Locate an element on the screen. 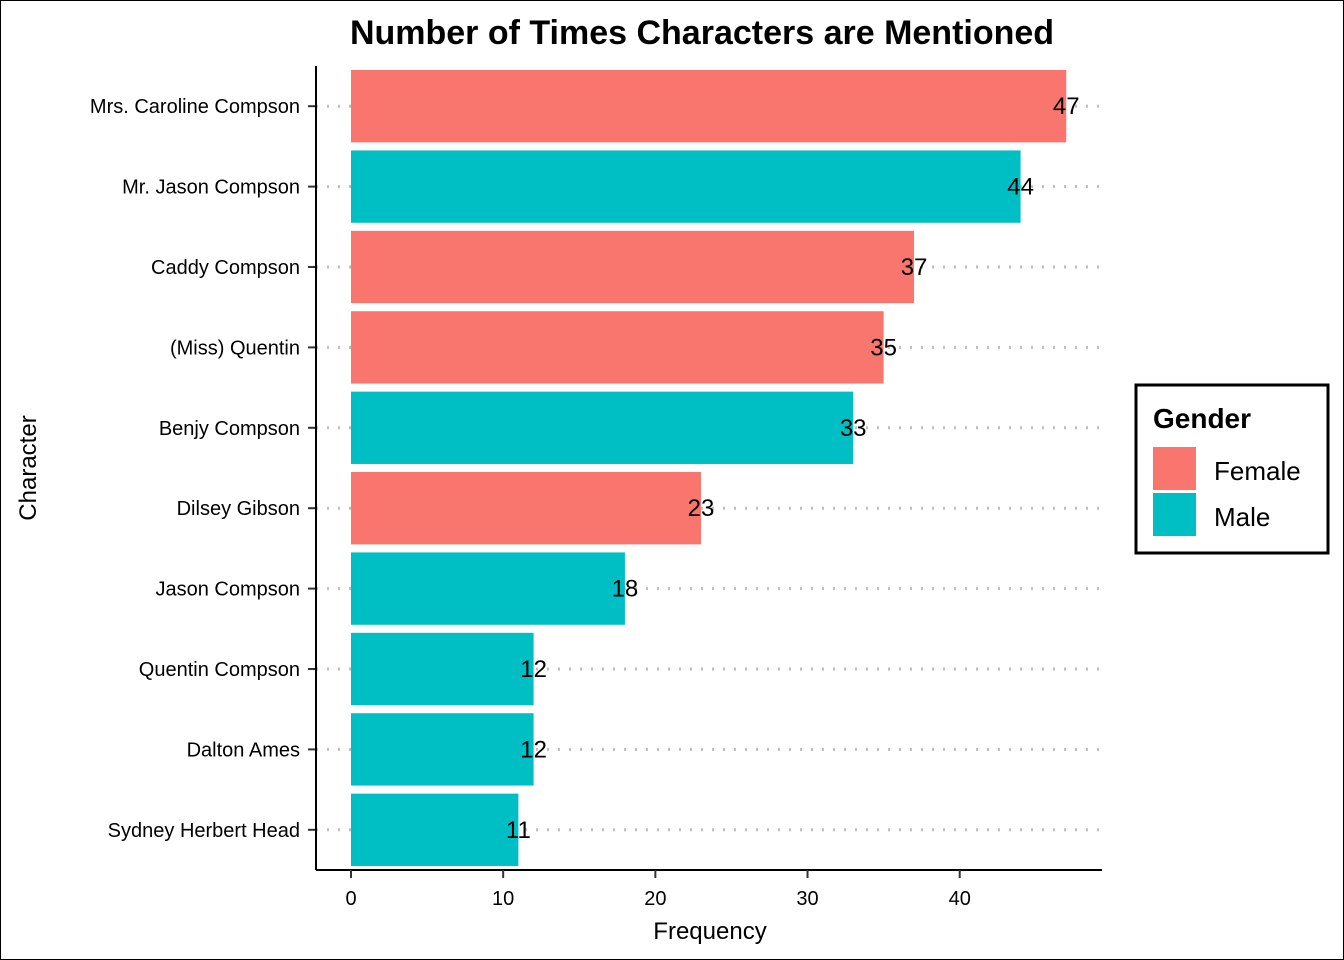 The width and height of the screenshot is (1344, 960). legend-title: Gender is located at coordinates (1202, 418).